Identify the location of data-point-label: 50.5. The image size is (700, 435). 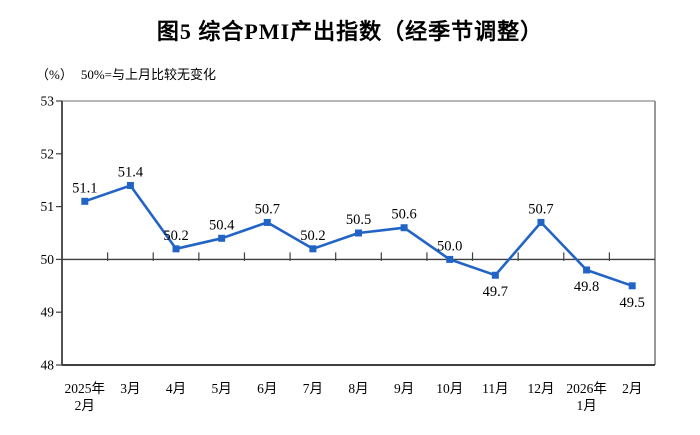
(358, 220).